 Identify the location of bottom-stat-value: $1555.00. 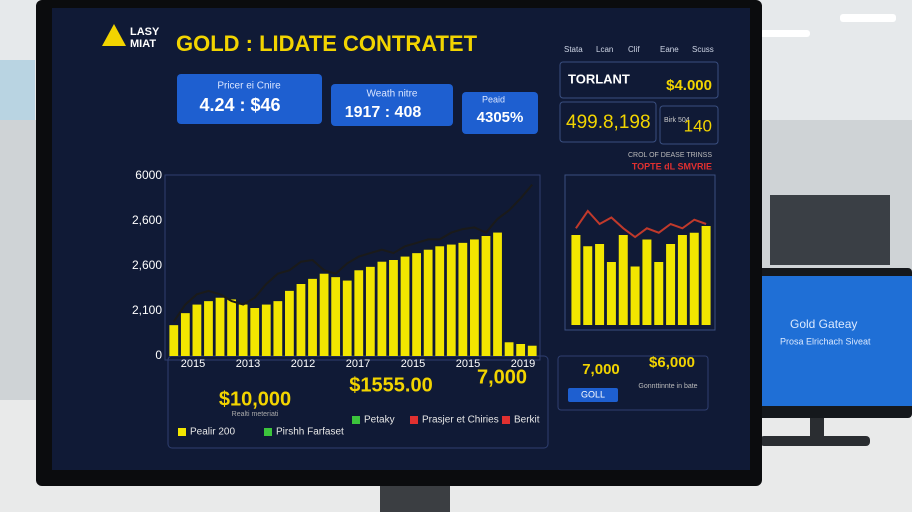
(390, 385).